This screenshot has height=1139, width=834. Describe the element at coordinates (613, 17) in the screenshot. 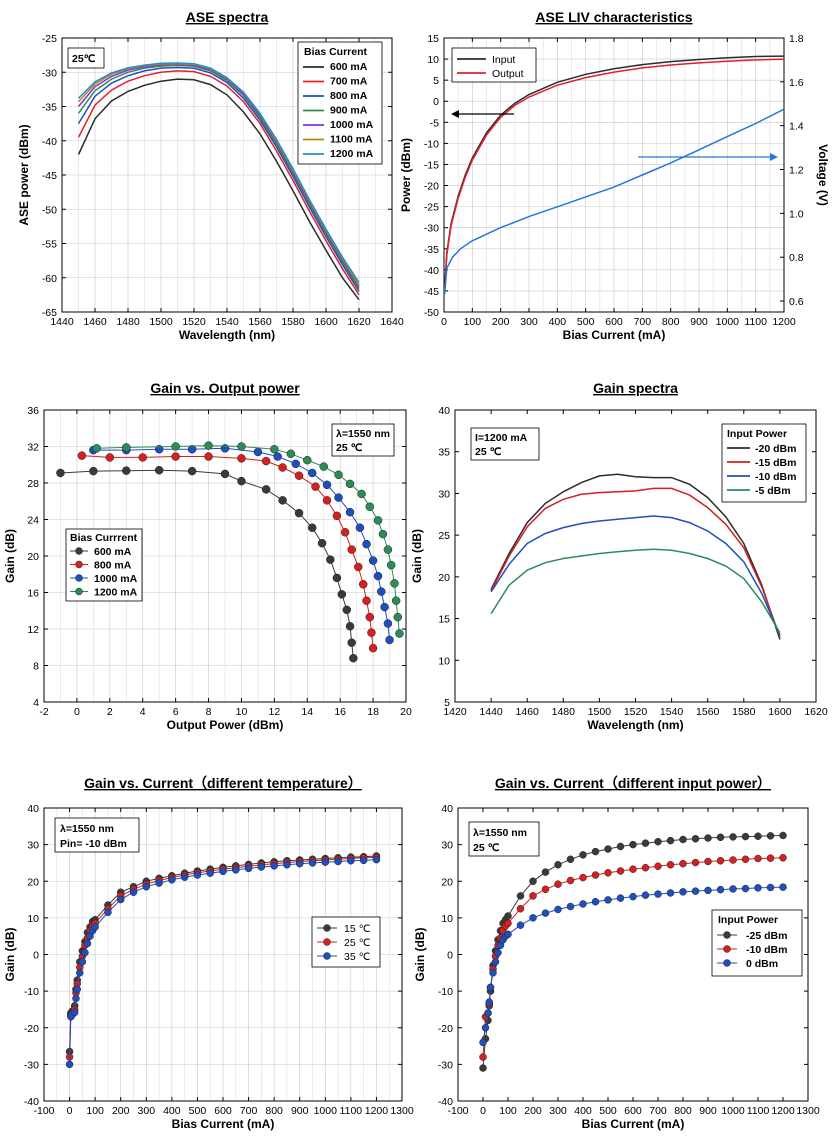

I see `chart-title: ASE LIV characteristics` at that location.